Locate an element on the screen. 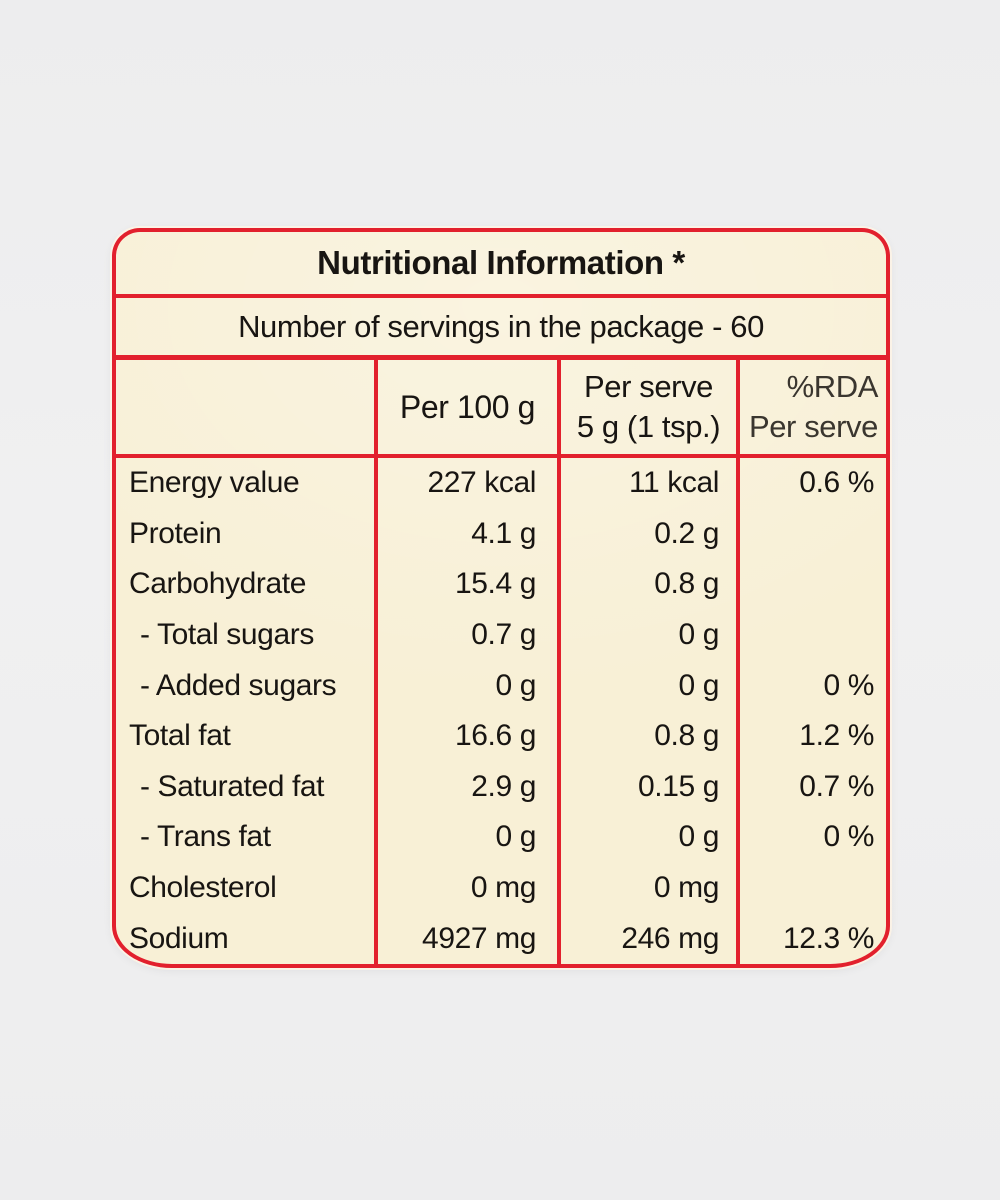 This screenshot has height=1200, width=1000. per-serve-cell: 11 kcal is located at coordinates (650, 483).